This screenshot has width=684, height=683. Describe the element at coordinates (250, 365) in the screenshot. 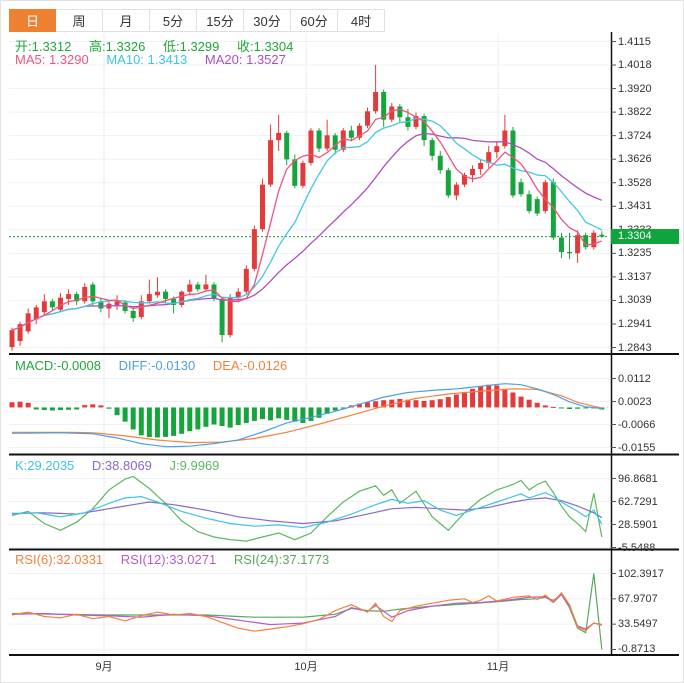

I see `dea-value: DEA:-0.0126` at that location.